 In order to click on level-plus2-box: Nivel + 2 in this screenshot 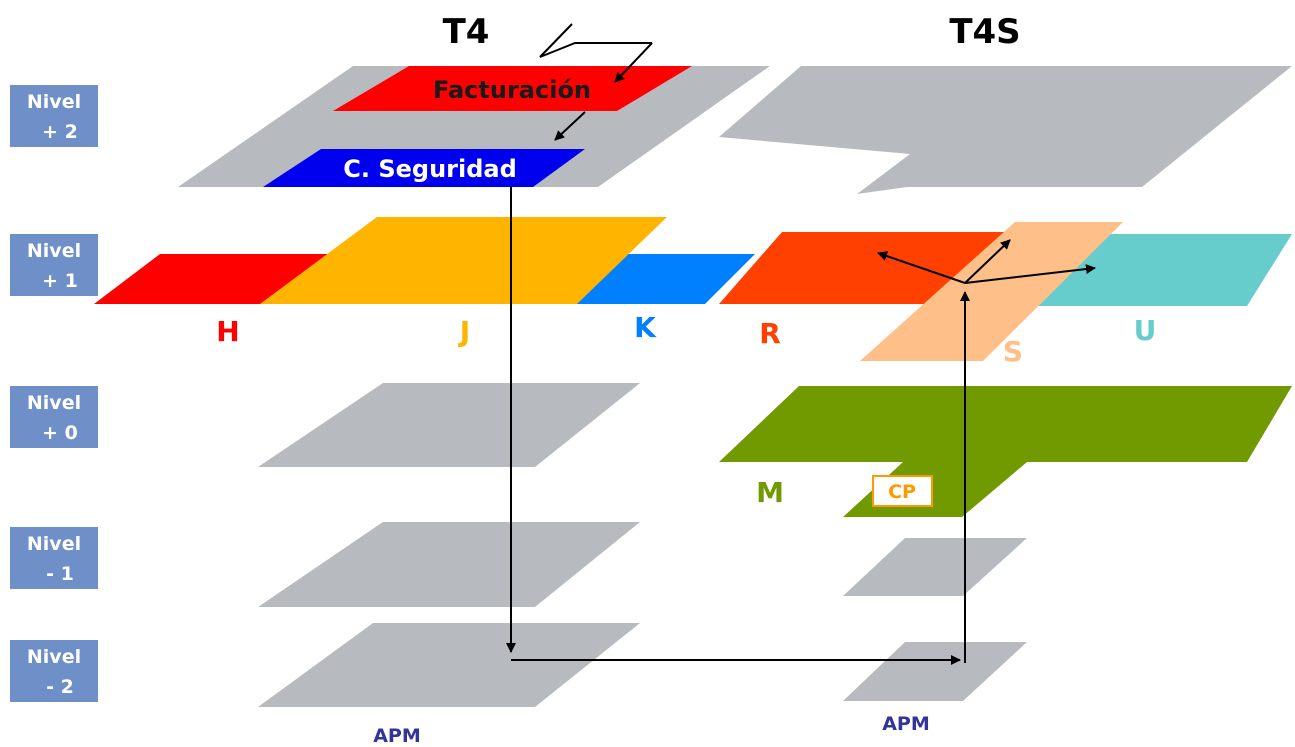, I will do `click(54, 116)`.